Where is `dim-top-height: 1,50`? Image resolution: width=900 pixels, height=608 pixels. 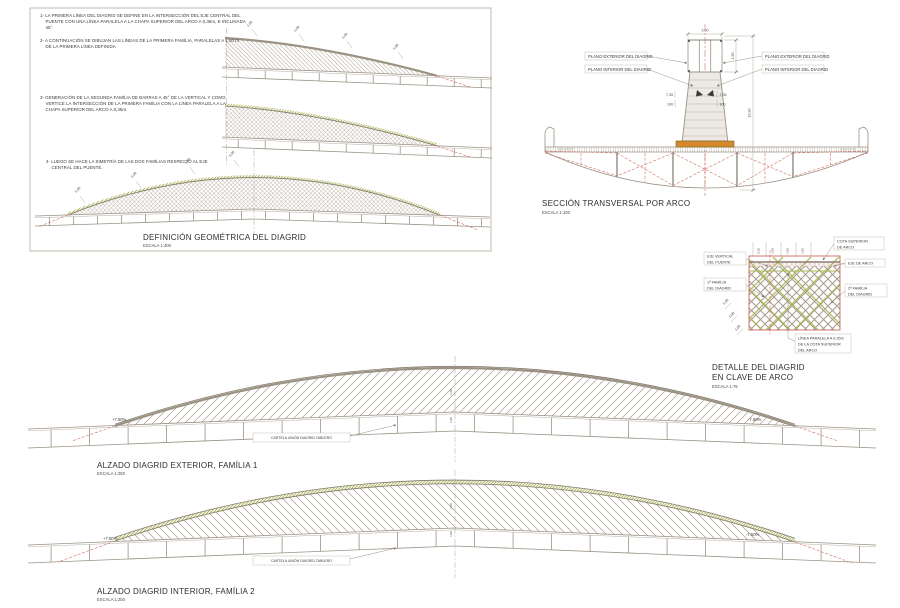
dim-top-height: 1,50 is located at coordinates (731, 56).